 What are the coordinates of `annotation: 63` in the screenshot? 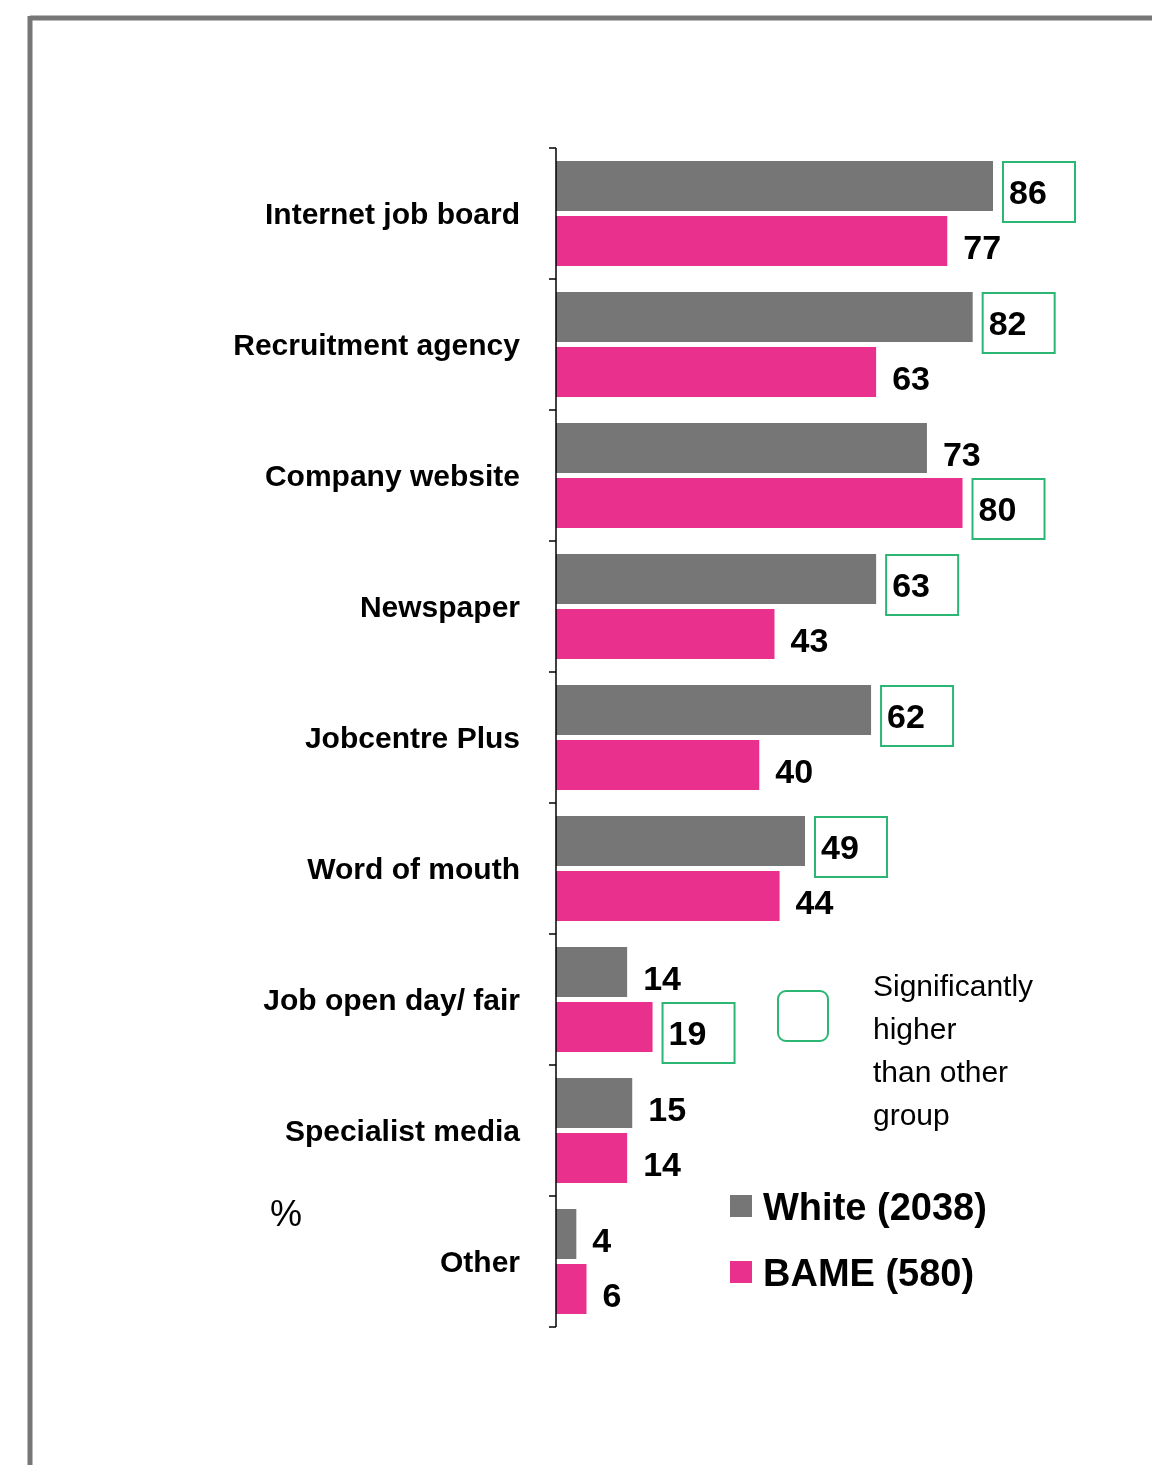 It's located at (911, 585).